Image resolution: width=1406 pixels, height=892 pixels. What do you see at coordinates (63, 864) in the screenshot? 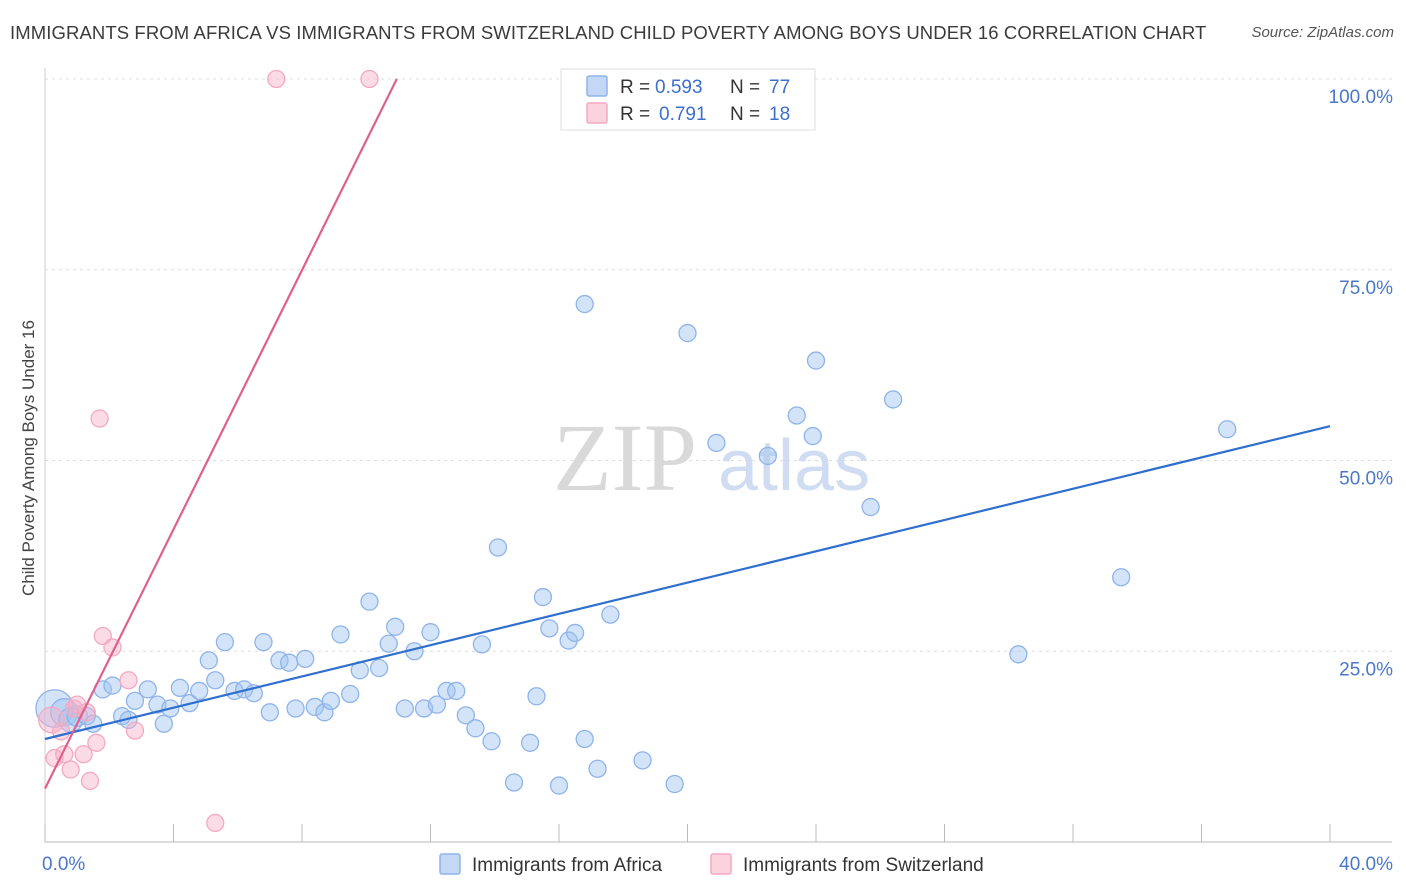
I see `x-tick-label: 0.0%` at bounding box center [63, 864].